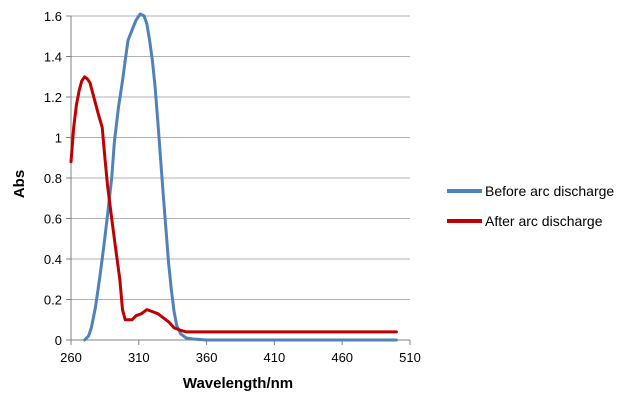  I want to click on x-axis-title: Wavelength/nm, so click(238, 383).